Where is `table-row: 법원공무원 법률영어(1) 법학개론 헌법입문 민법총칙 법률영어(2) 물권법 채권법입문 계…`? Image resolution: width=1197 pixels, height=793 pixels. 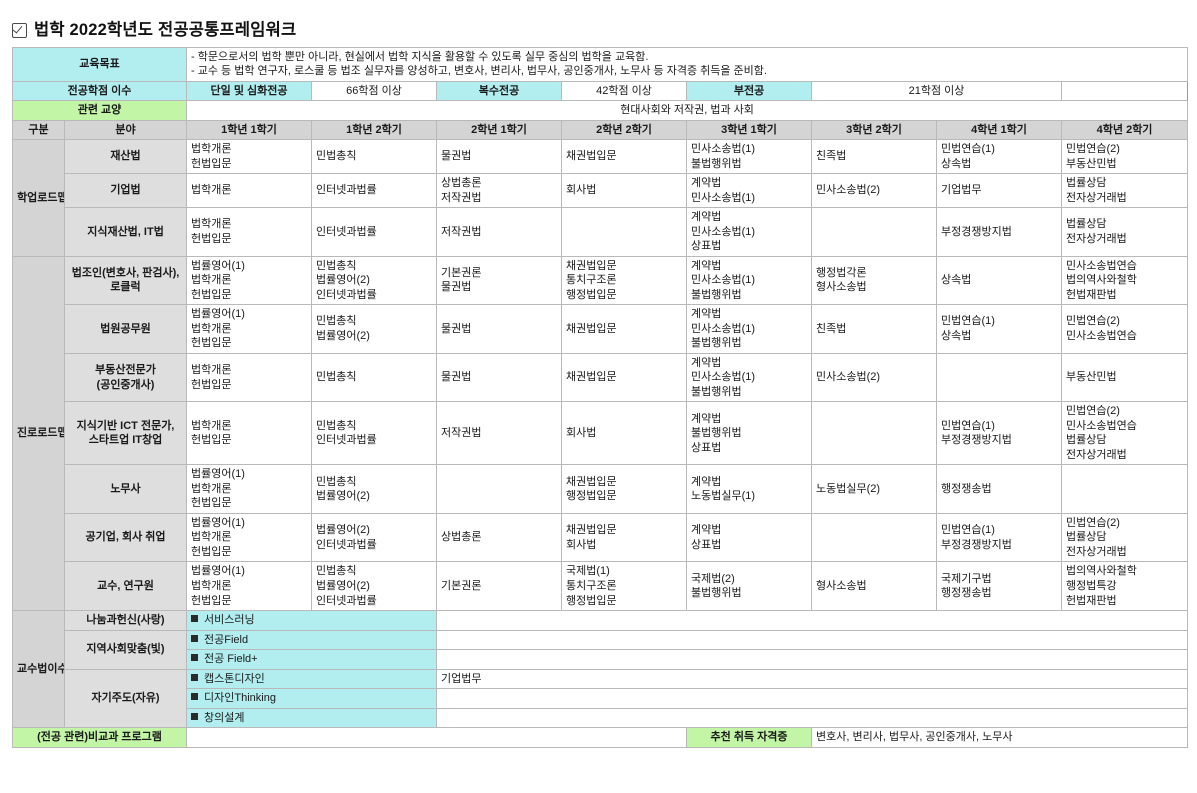
table-row: 법원공무원 법률영어(1) 법학개론 헌법입문 민법총칙 법률영어(2) 물권법 채권법입문 계… is located at coordinates (601, 329).